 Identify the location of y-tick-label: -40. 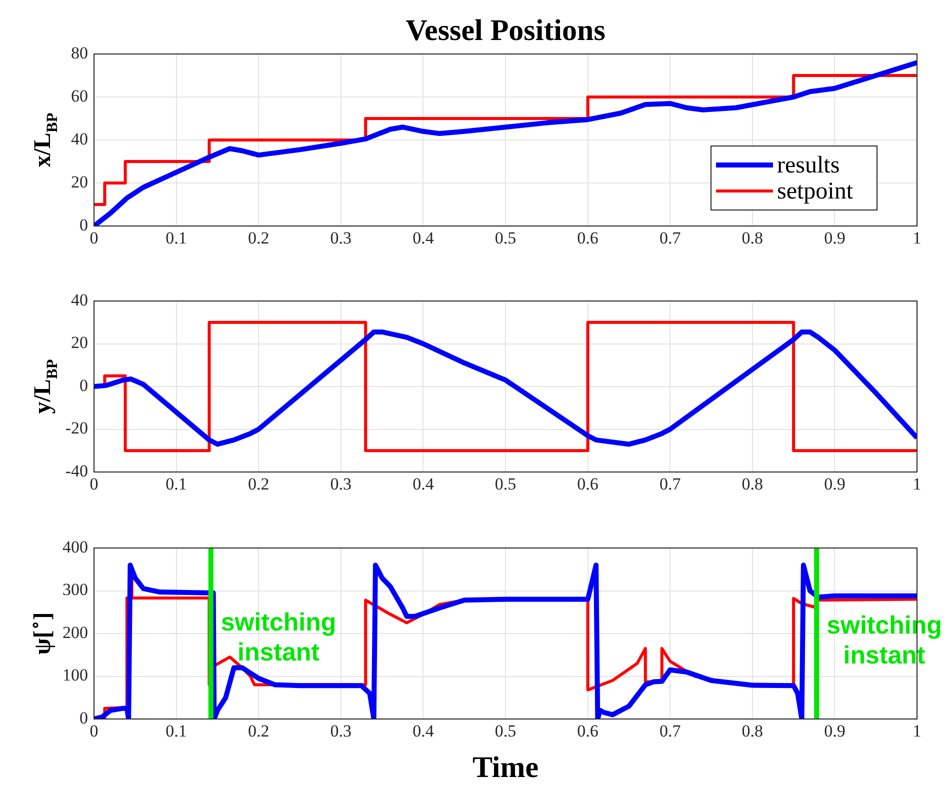
(76, 470).